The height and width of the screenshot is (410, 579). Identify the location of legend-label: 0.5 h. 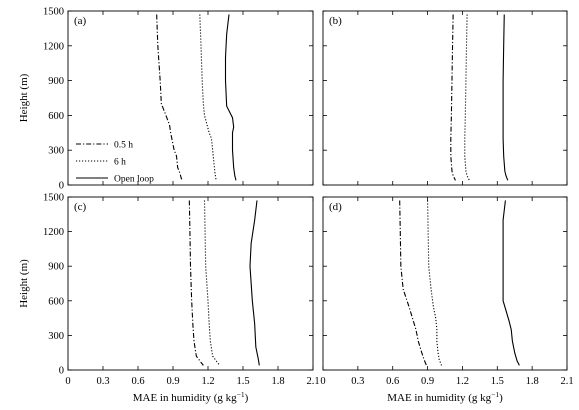
(123, 146).